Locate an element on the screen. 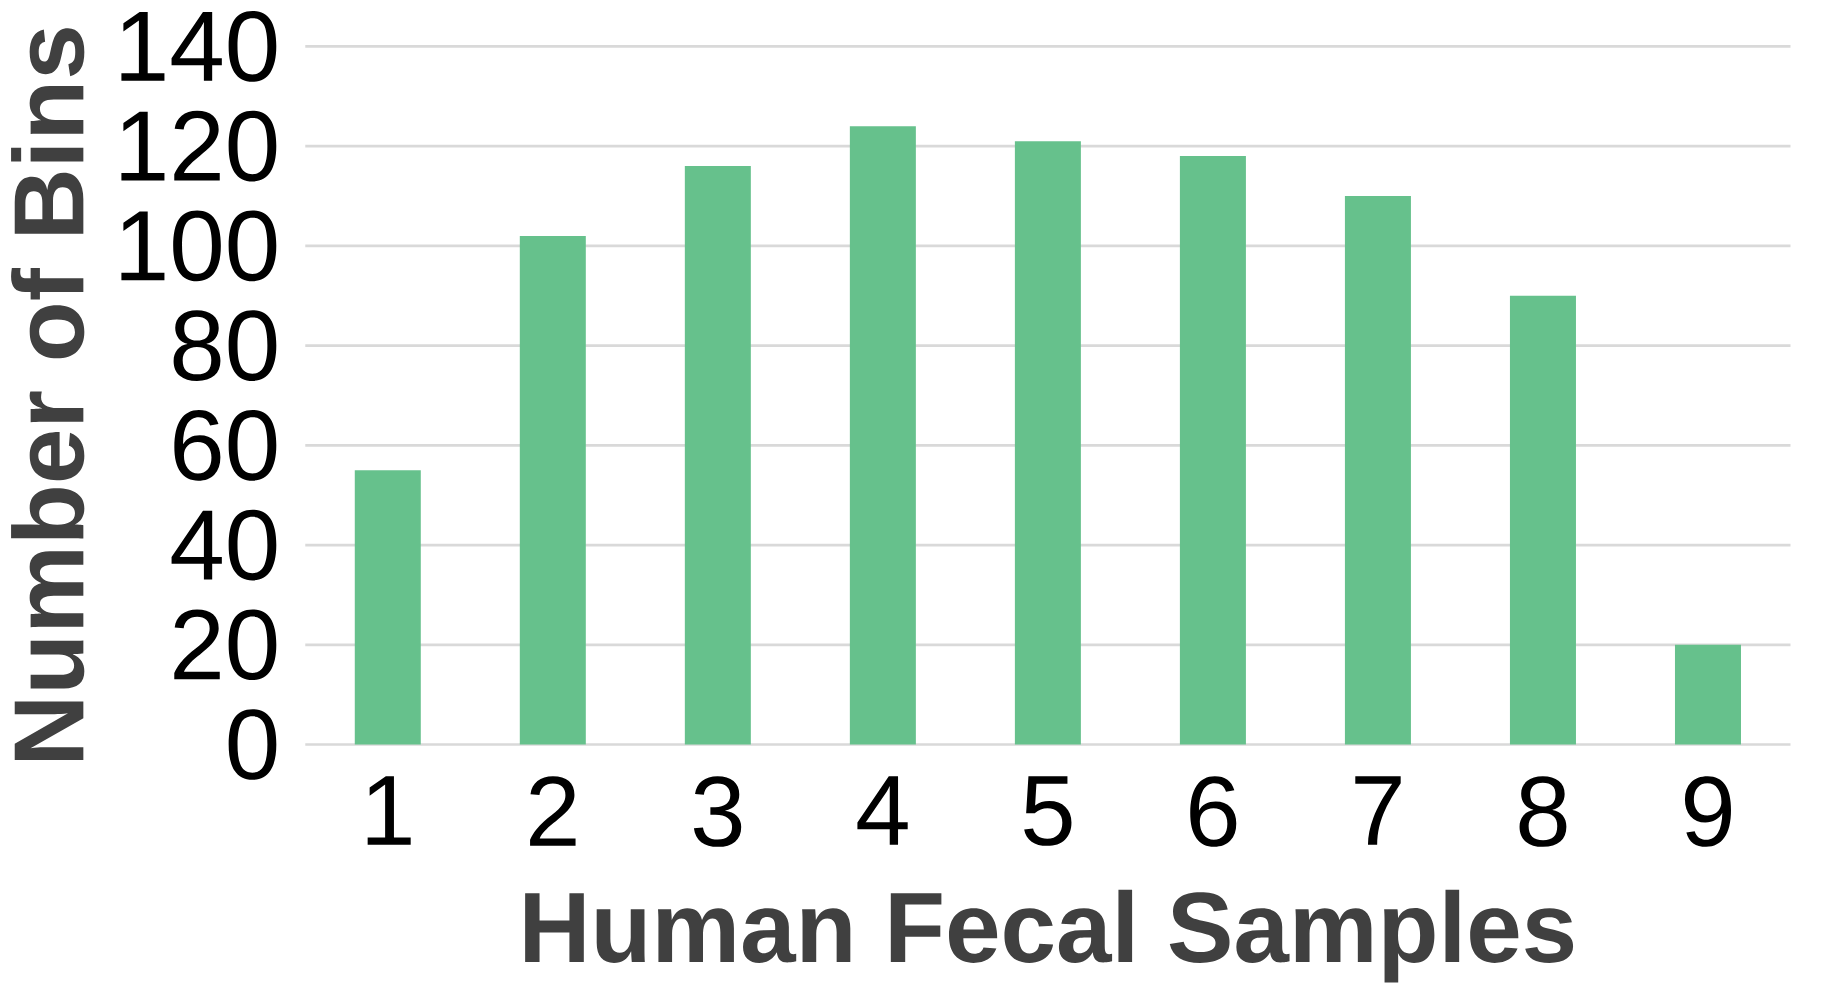 This screenshot has width=1834, height=994. x-tick-label: 4 is located at coordinates (882, 810).